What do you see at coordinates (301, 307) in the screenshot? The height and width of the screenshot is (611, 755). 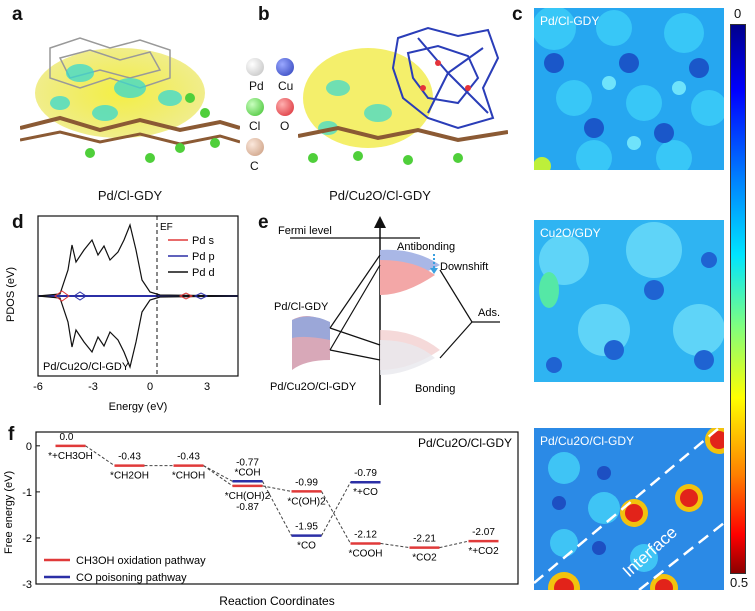 I see `pd-cl-gdy-label: Pd/Cl-GDY` at bounding box center [301, 307].